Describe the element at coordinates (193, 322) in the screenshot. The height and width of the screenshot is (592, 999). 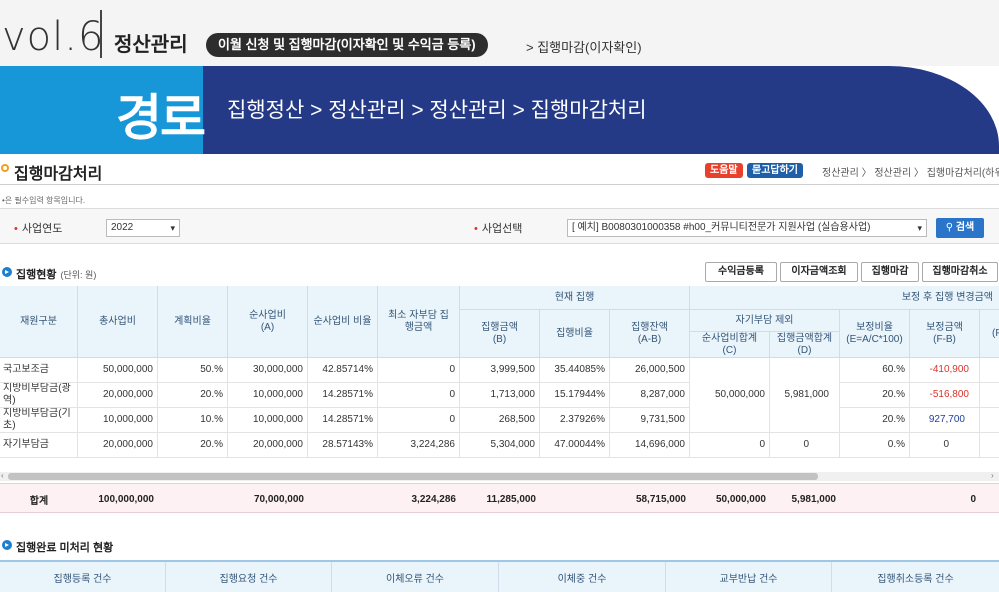
I see `col-plan-ratio: 계획비율` at that location.